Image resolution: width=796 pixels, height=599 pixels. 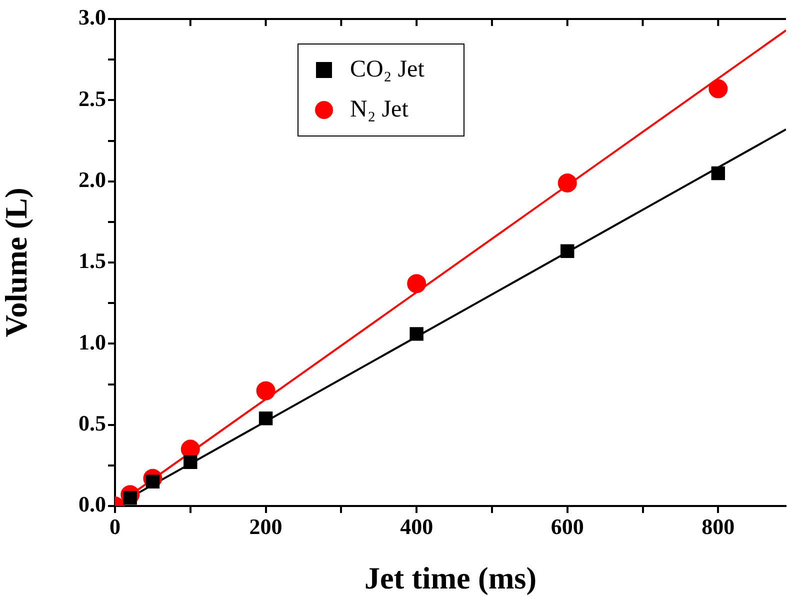 What do you see at coordinates (92, 17) in the screenshot?
I see `y-tick-label: 3.0` at bounding box center [92, 17].